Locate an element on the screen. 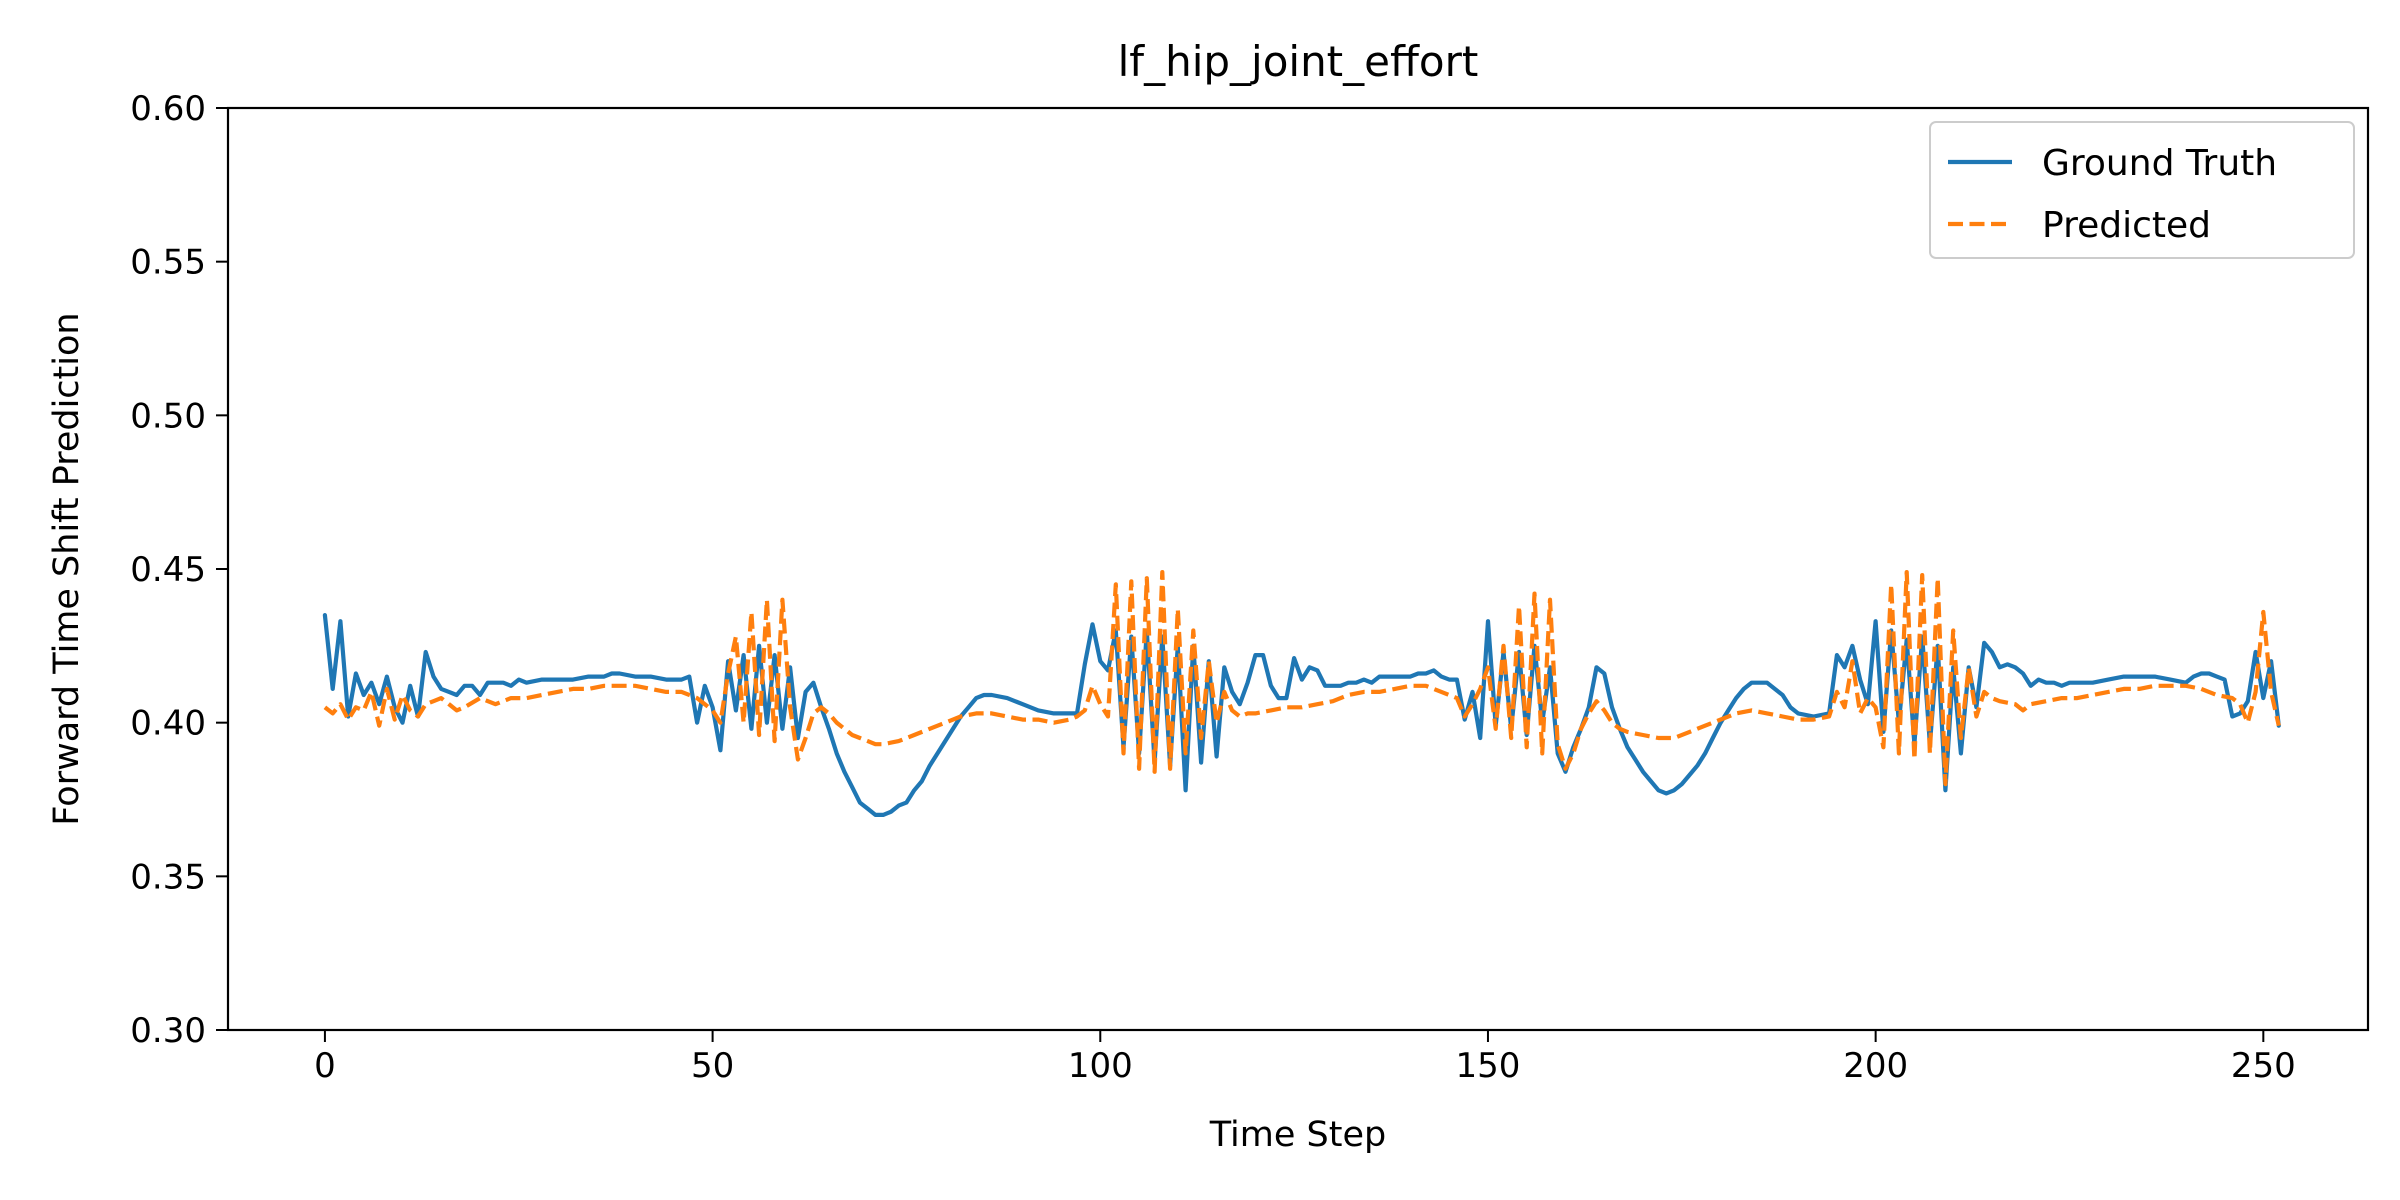 The image size is (2400, 1200). legend-box is located at coordinates (2142, 190).